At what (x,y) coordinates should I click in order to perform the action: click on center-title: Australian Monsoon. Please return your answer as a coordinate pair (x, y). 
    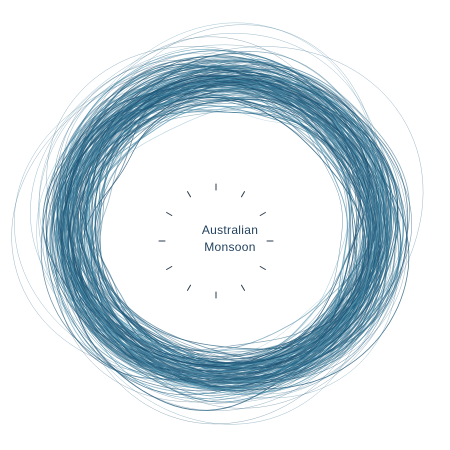
    Looking at the image, I should click on (230, 238).